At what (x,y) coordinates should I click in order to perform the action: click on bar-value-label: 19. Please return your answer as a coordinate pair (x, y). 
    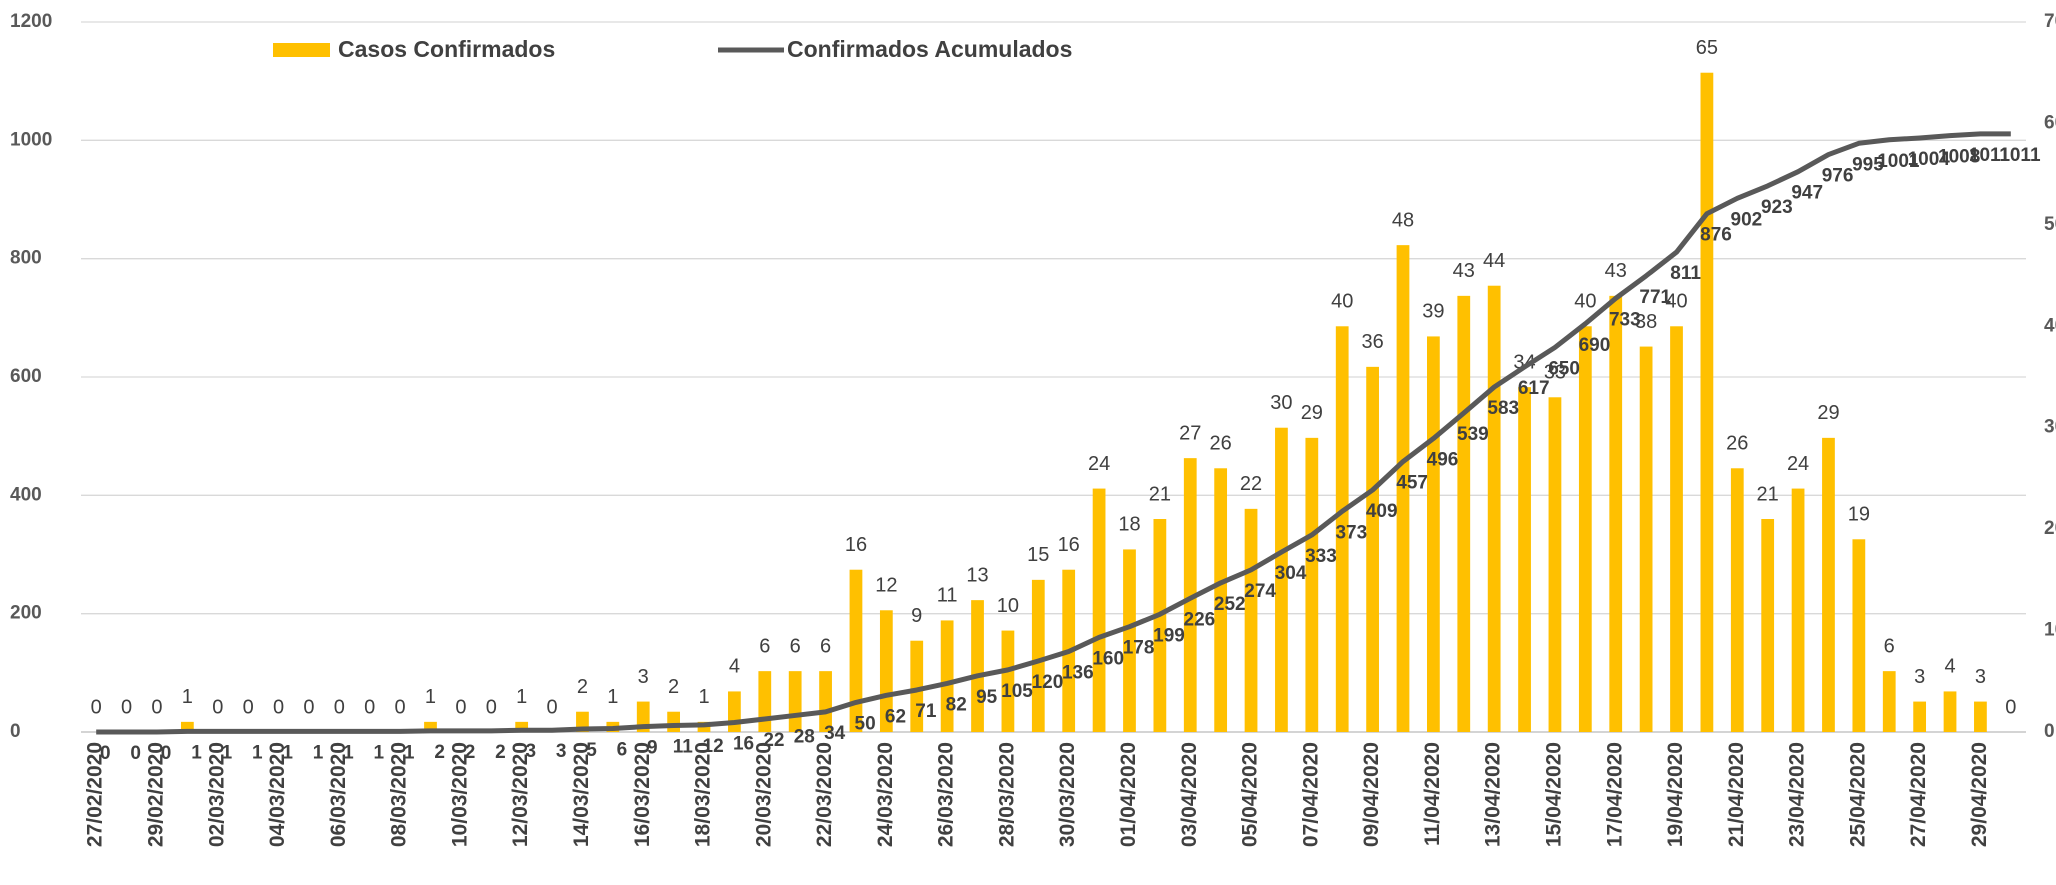
    Looking at the image, I should click on (1859, 515).